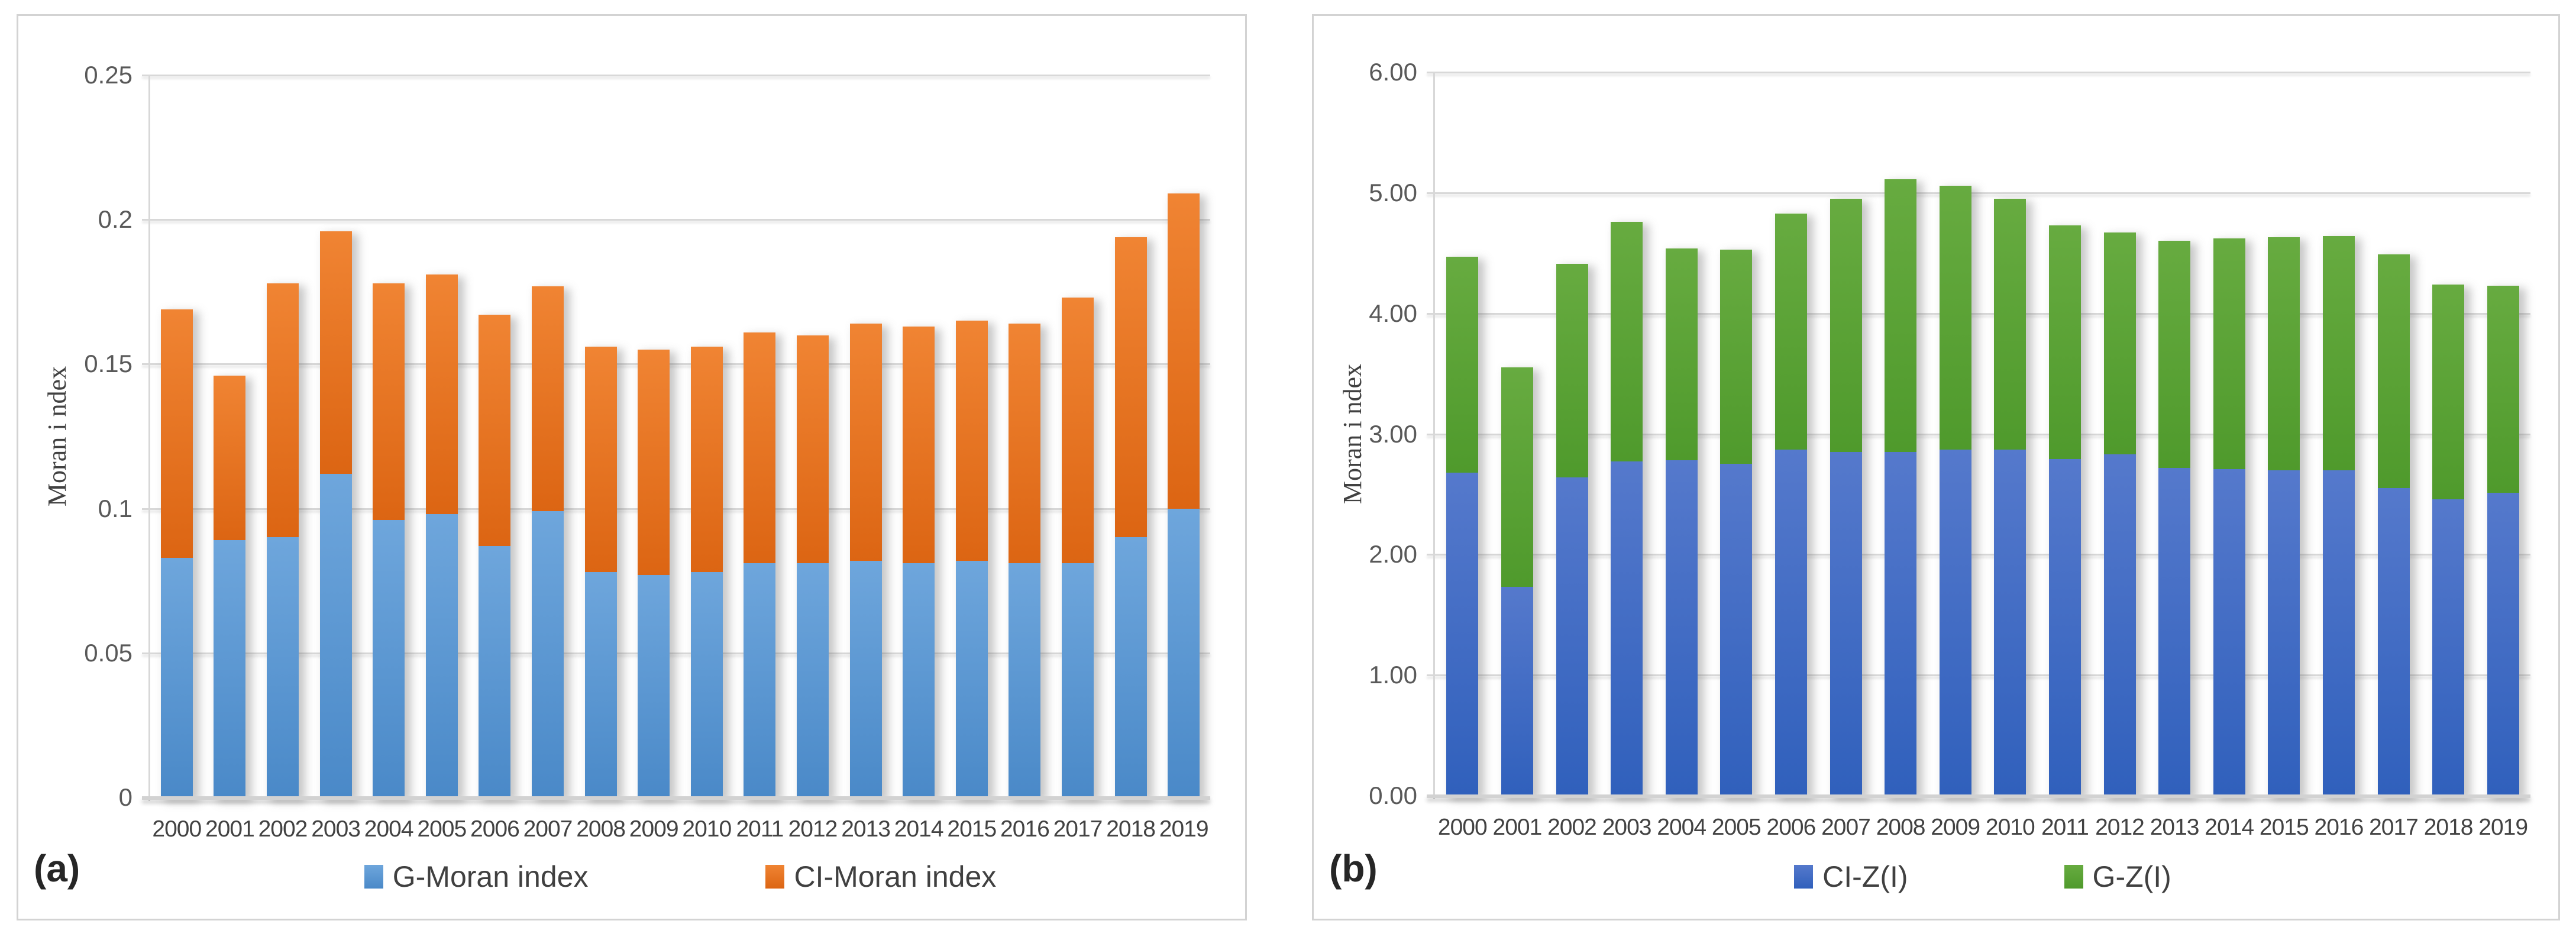 The width and height of the screenshot is (2576, 940). I want to click on bar-2019, so click(2503, 540).